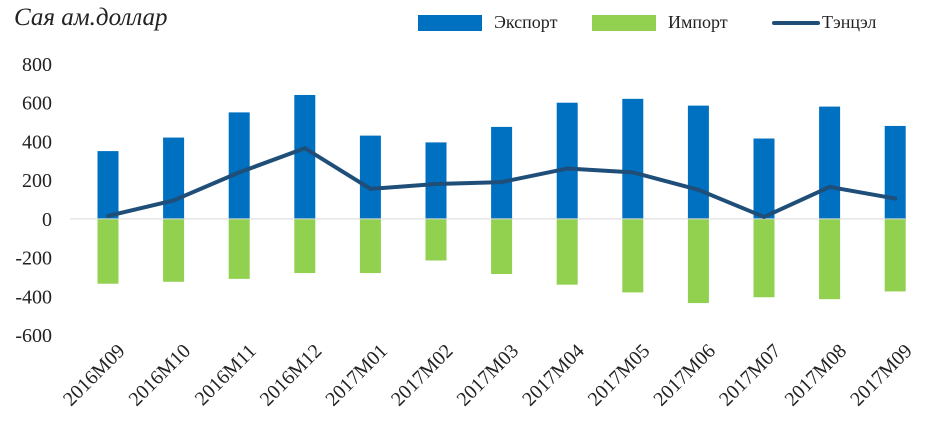 The height and width of the screenshot is (430, 926). I want to click on legend-import-swatch, so click(624, 22).